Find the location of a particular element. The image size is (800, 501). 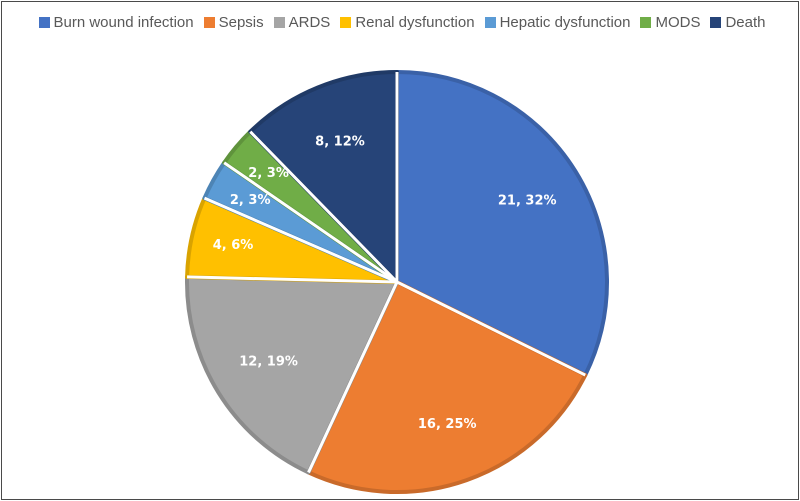

legend-item-burn-wound-infection: Burn wound infection is located at coordinates (116, 22).